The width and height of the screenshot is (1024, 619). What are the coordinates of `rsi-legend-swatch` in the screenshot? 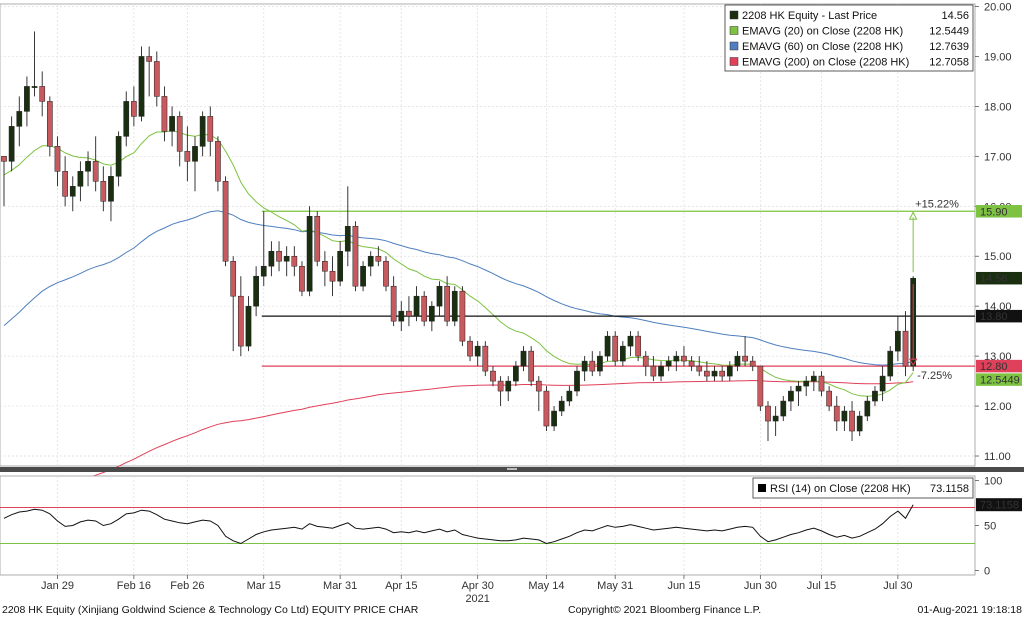 It's located at (762, 488).